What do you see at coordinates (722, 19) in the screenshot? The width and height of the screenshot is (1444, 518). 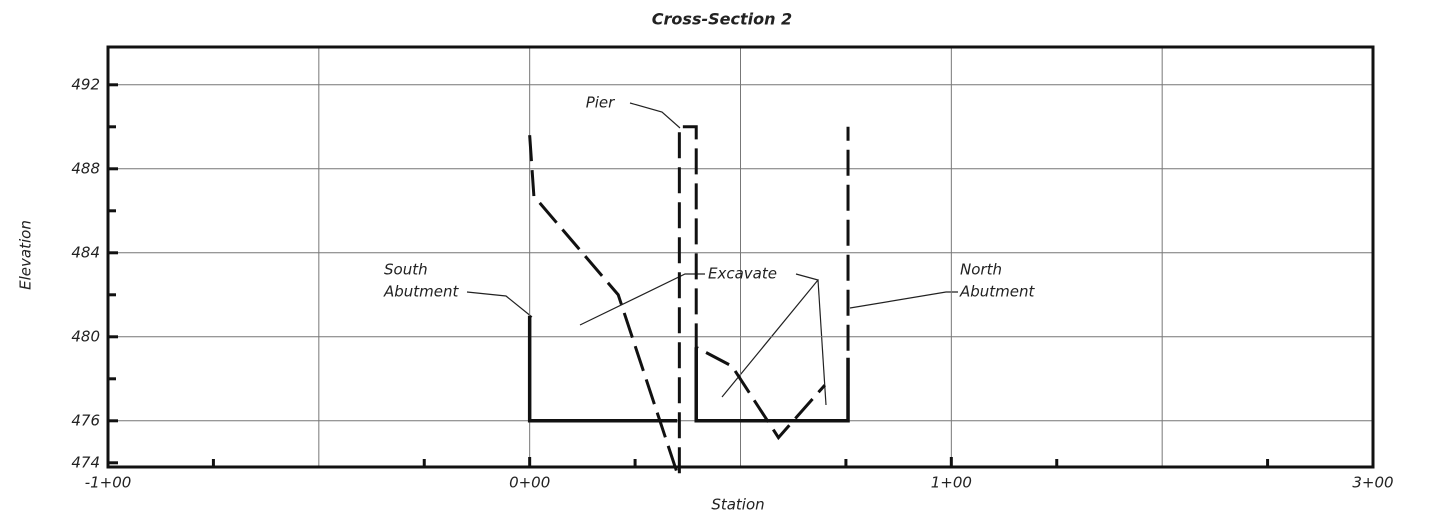 I see `chart-title: Cross-Section 2` at bounding box center [722, 19].